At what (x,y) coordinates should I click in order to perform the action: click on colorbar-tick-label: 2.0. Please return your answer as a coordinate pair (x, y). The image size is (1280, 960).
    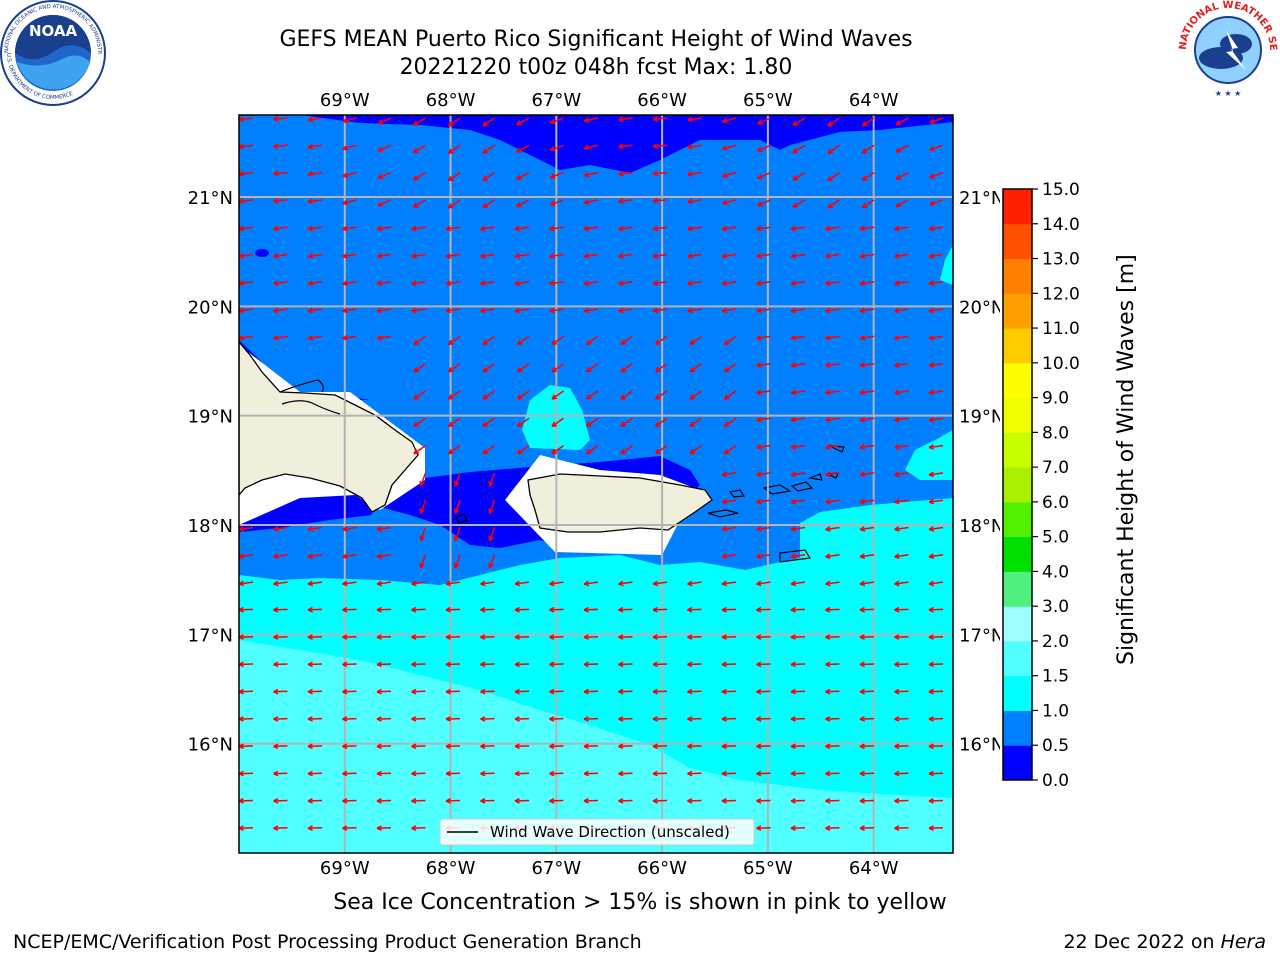
    Looking at the image, I should click on (1055, 642).